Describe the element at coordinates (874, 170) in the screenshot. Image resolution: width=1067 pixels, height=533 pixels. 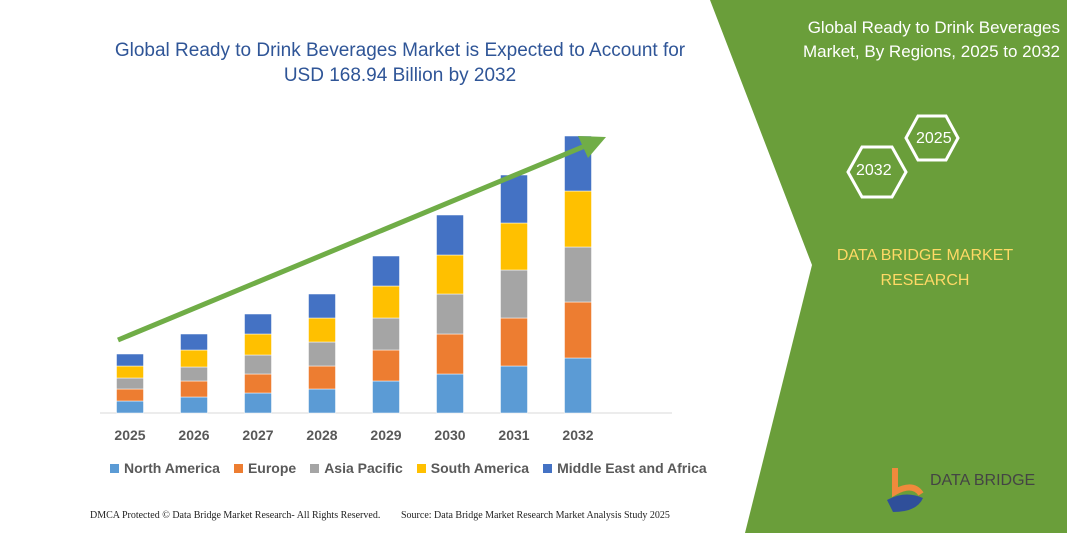
I see `hex-2032-label: 2032` at that location.